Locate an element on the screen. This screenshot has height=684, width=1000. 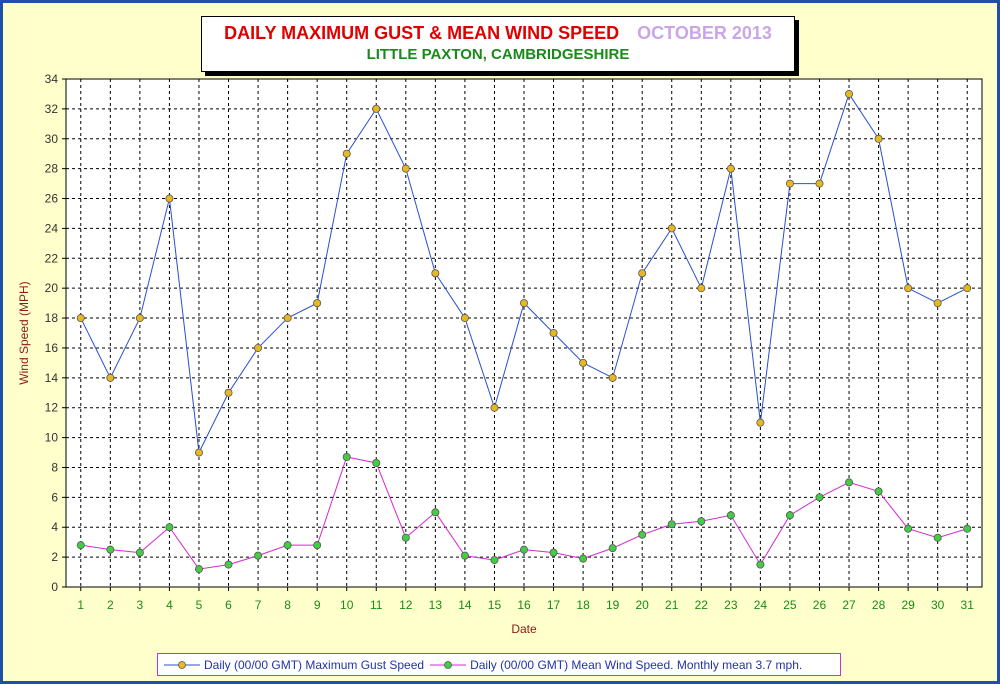
x-tick-label: 19 is located at coordinates (613, 605).